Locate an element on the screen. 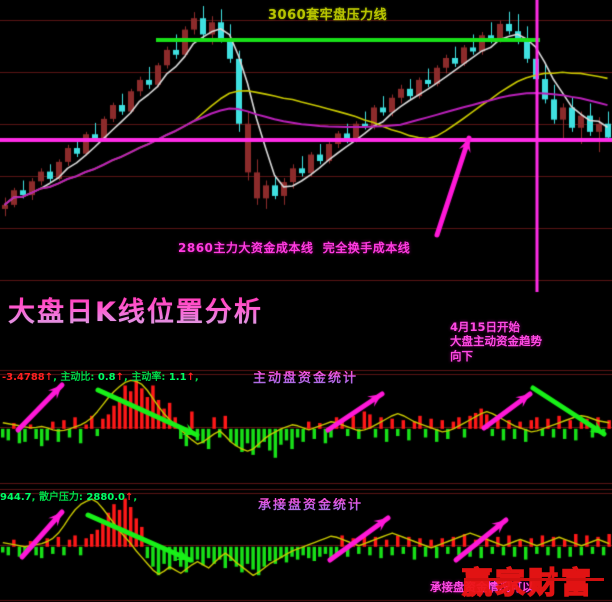 The image size is (612, 602). support-capital-note: 承接盘资金情况可以 is located at coordinates (482, 587).